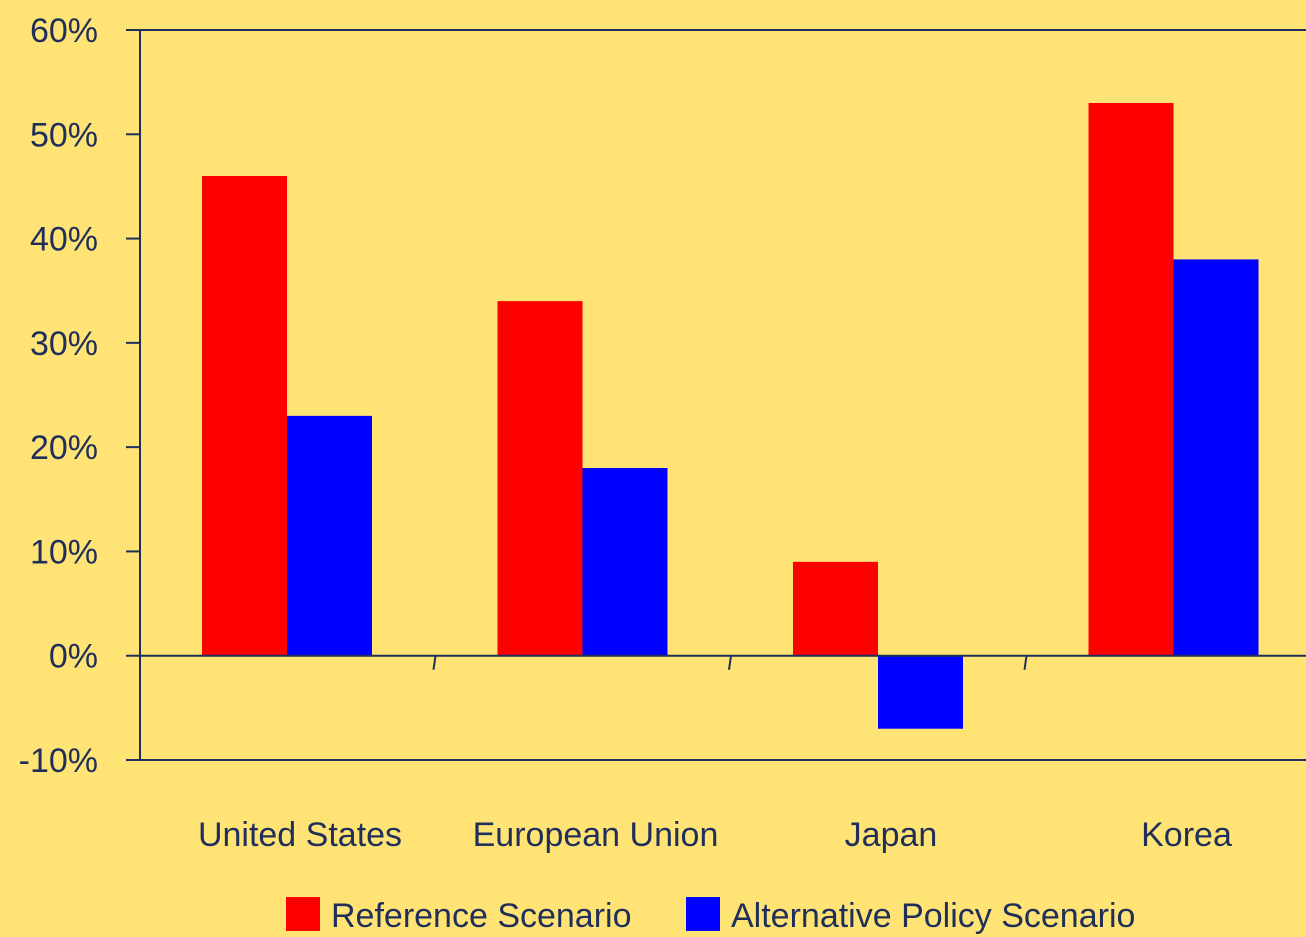  What do you see at coordinates (329, 535) in the screenshot?
I see `bar-united-states-alternative-policy-scenario` at bounding box center [329, 535].